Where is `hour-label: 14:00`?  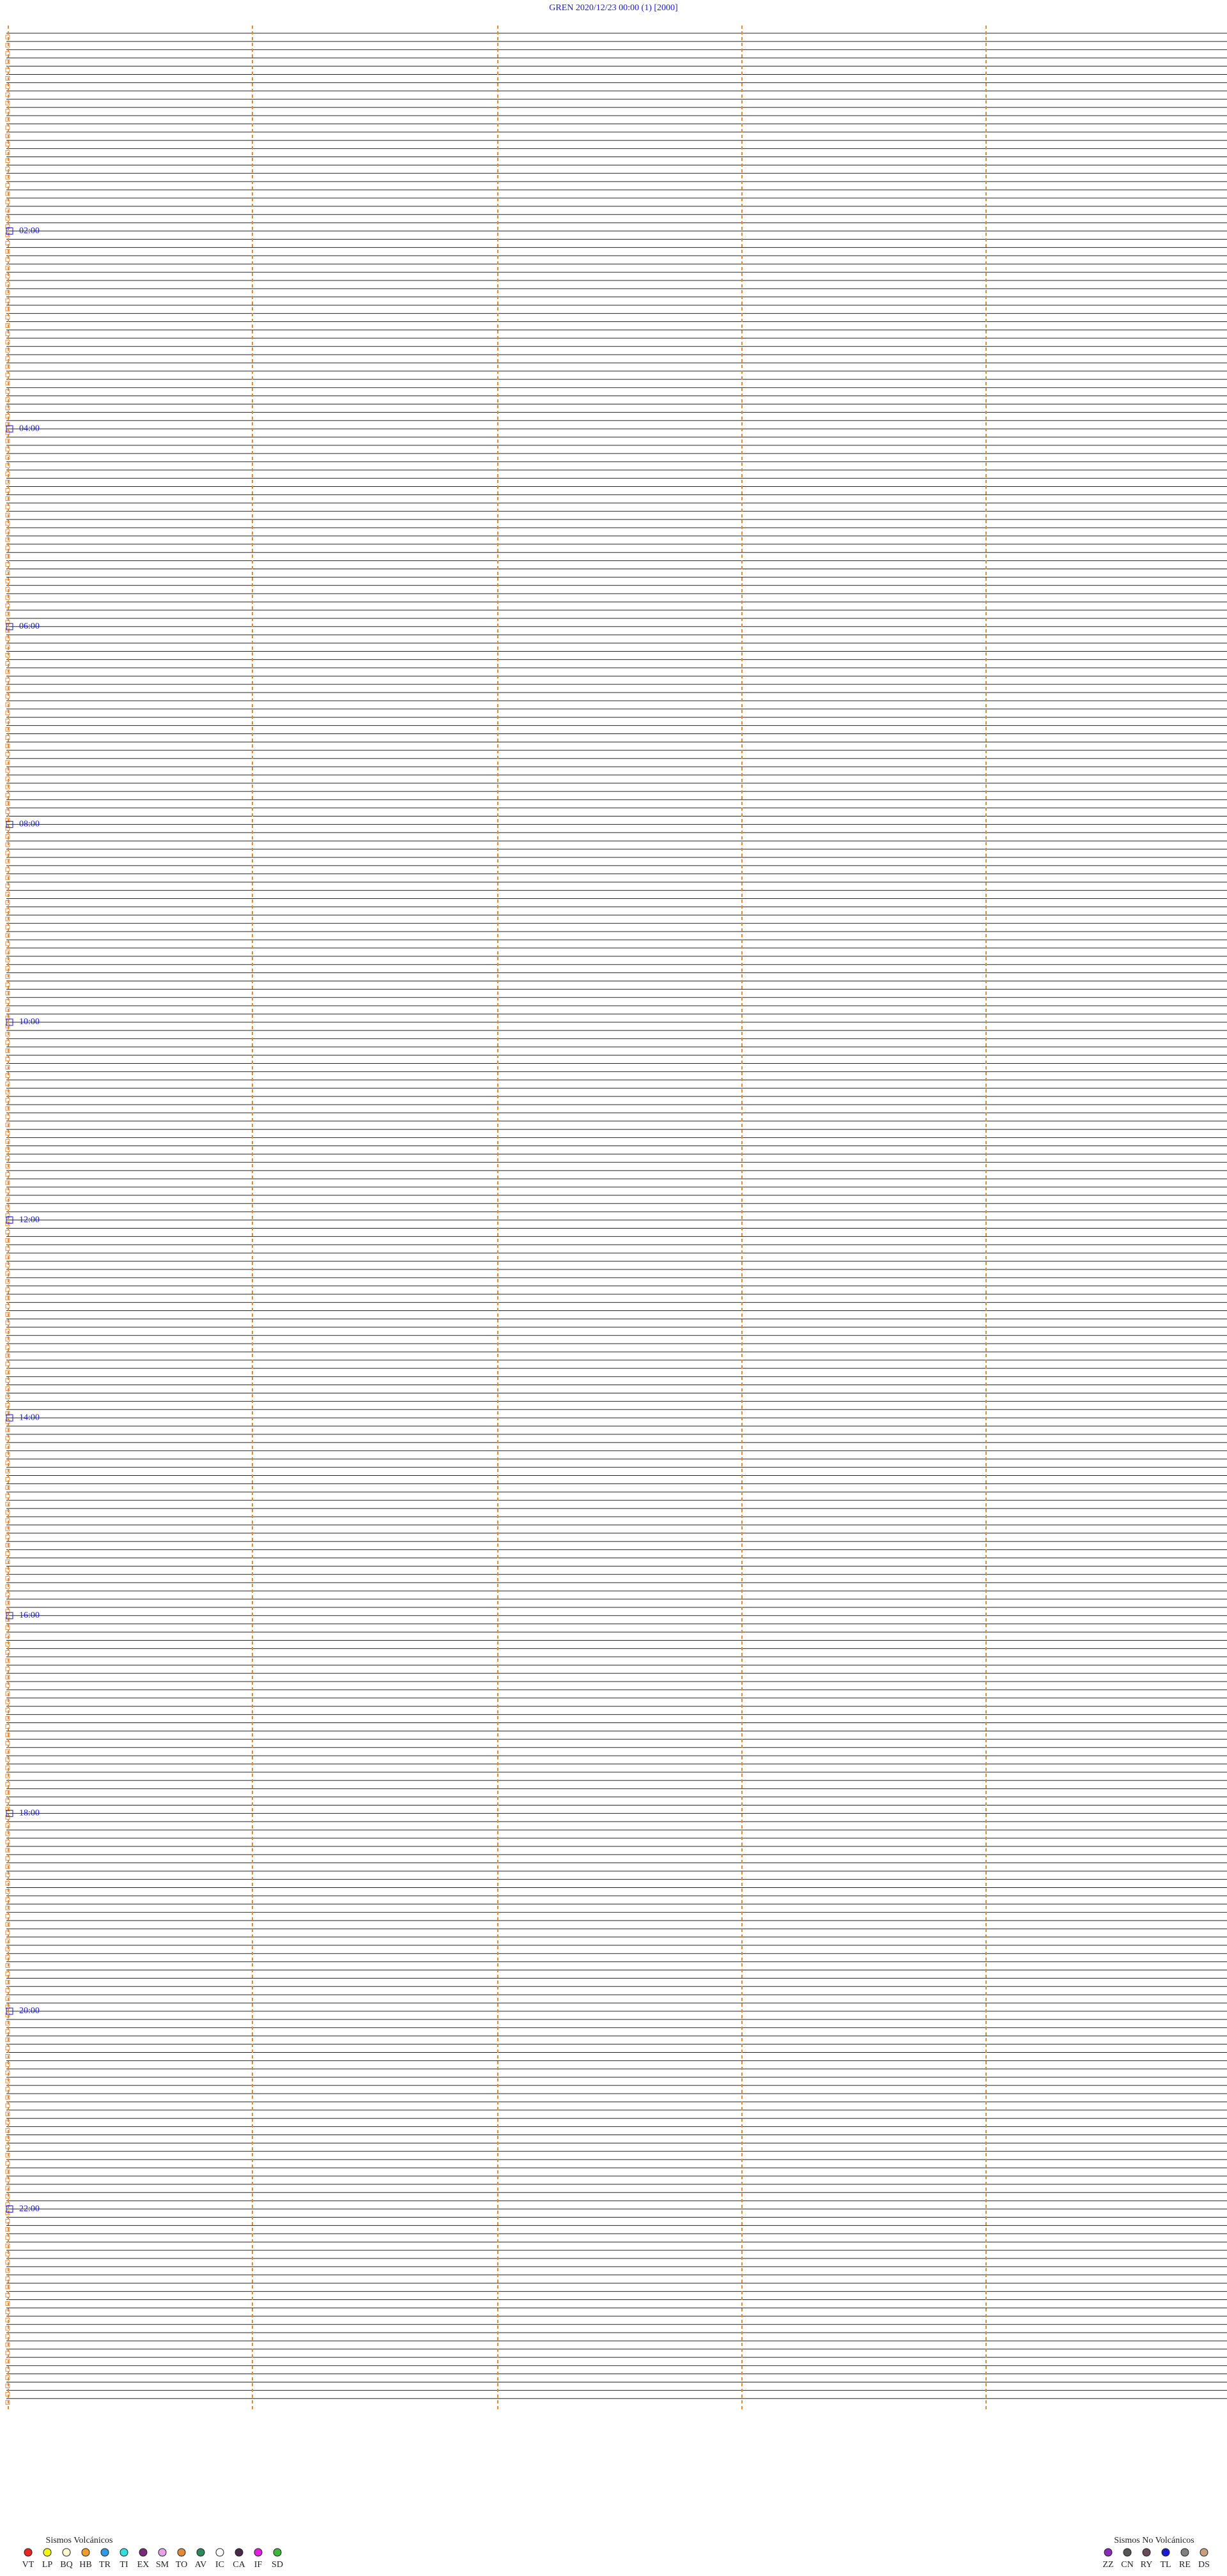
hour-label: 14:00 is located at coordinates (29, 1417).